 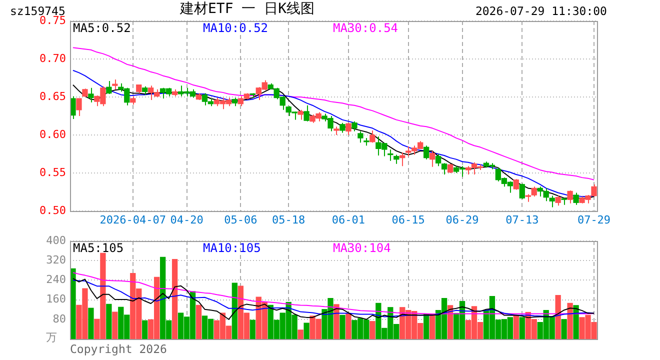 I want to click on text: MA30:104, so click(x=362, y=248).